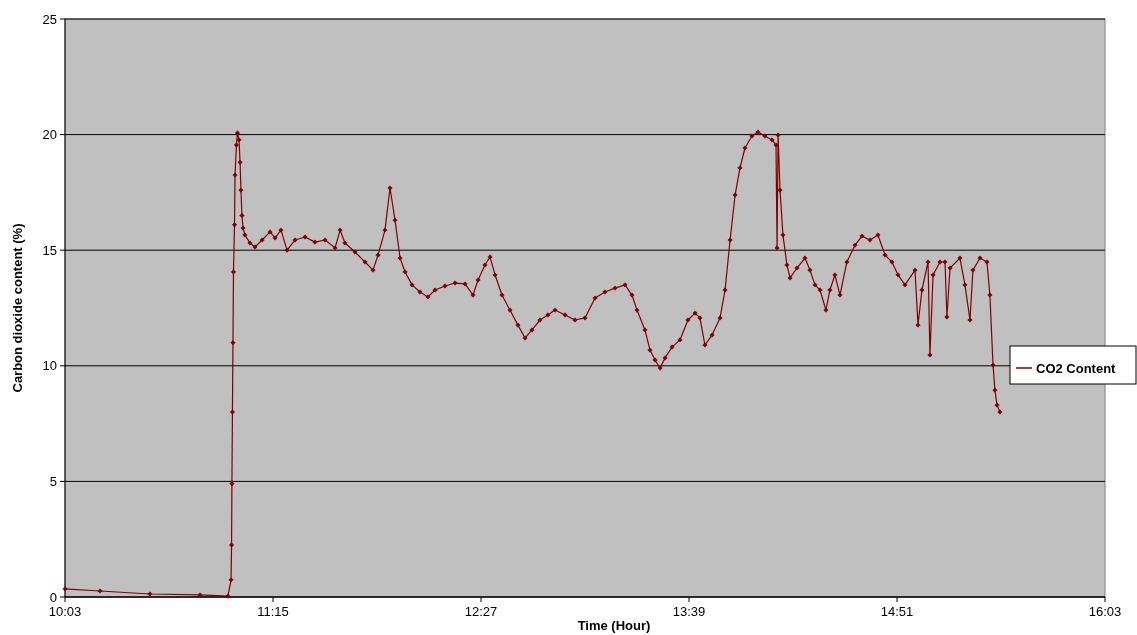 This screenshot has width=1137, height=635. What do you see at coordinates (53, 481) in the screenshot?
I see `y-tick-label: 5` at bounding box center [53, 481].